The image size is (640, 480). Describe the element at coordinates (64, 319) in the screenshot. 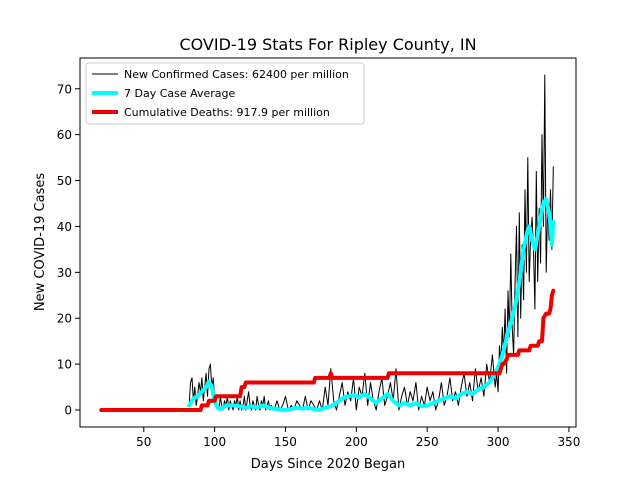

I see `y-tick-label: 20` at that location.